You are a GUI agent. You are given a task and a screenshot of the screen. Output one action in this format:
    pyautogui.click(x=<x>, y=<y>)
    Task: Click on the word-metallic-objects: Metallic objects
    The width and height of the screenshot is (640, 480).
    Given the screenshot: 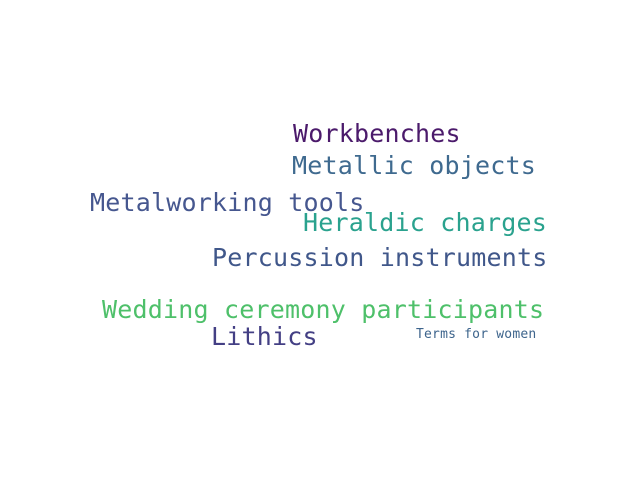 What is the action you would take?
    pyautogui.click(x=414, y=165)
    